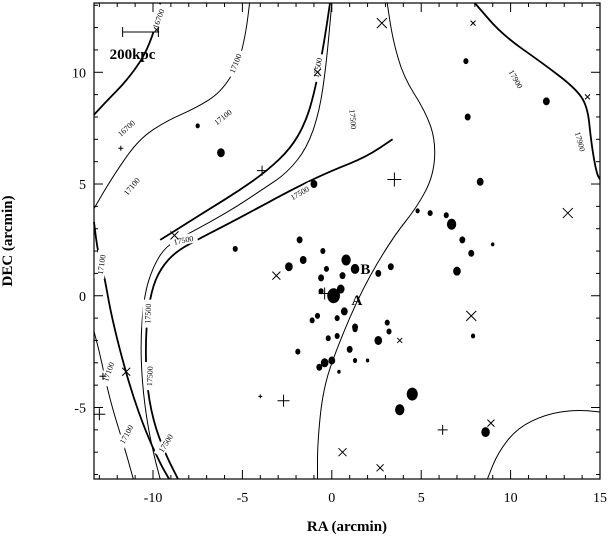 Image resolution: width=611 pixels, height=538 pixels. Describe the element at coordinates (365, 270) in the screenshot. I see `annotation-label: B` at that location.